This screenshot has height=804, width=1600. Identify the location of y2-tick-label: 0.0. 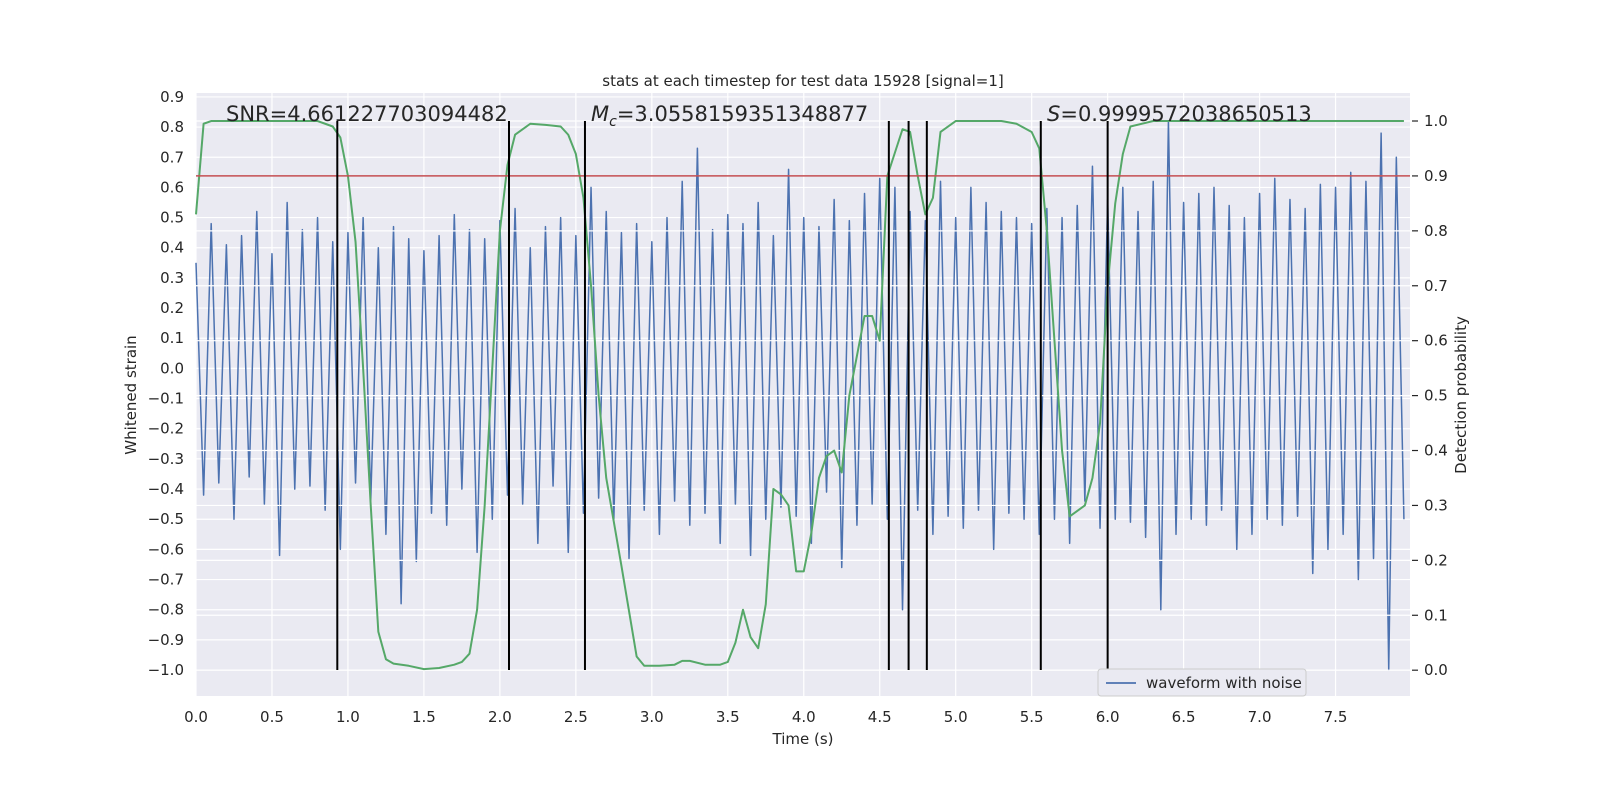
(1436, 670).